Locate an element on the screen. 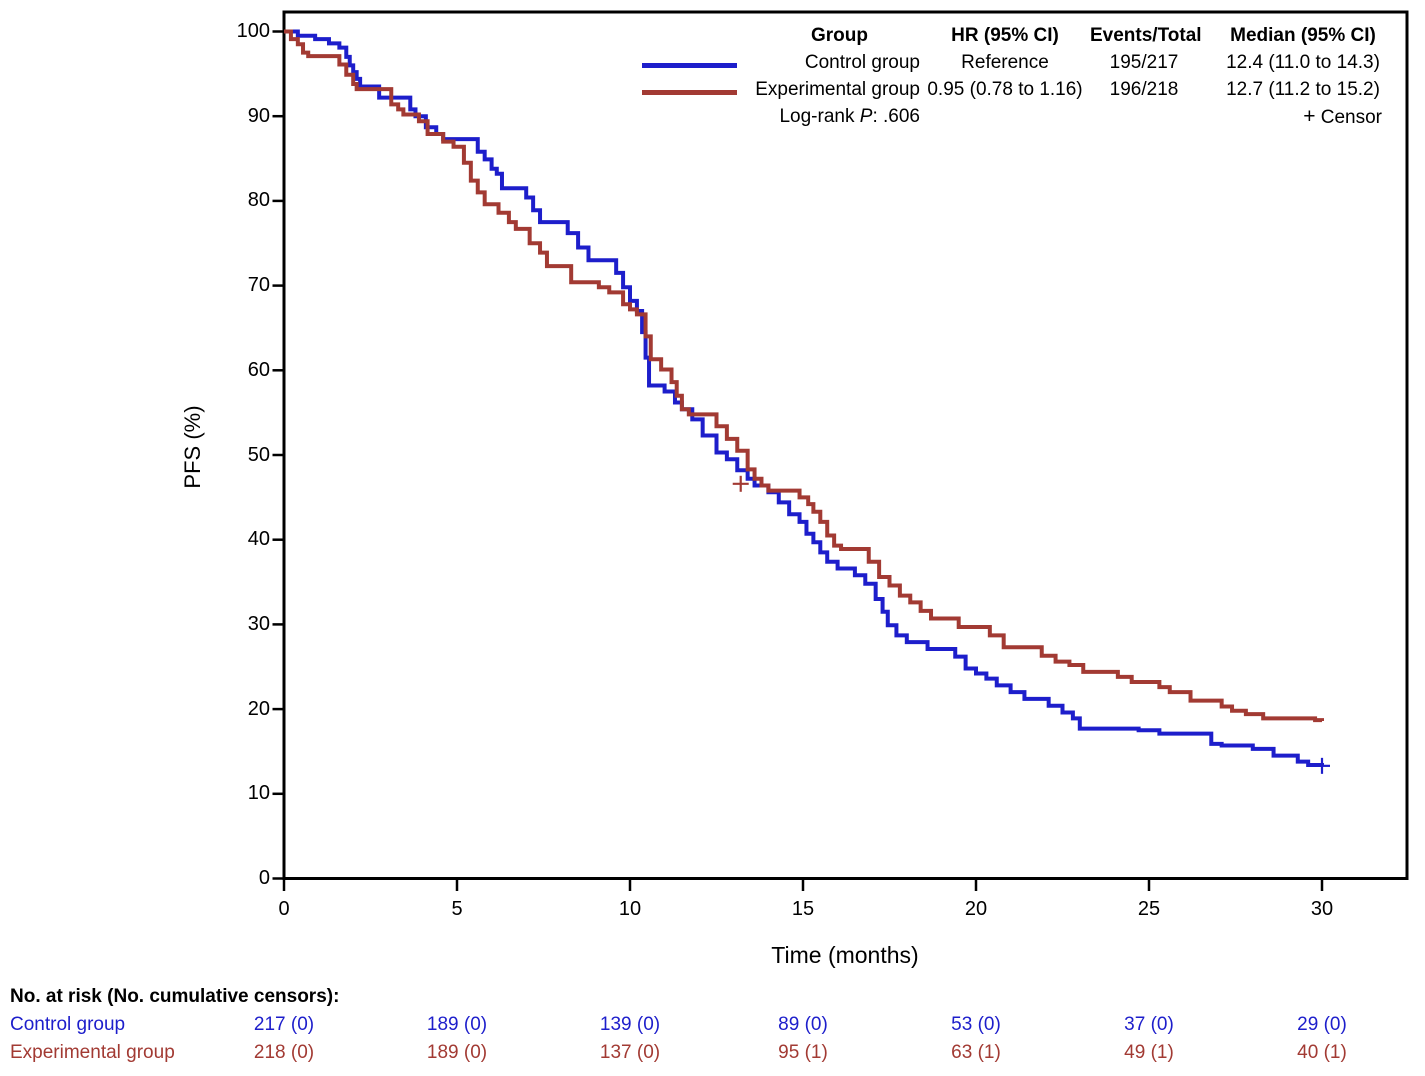 The width and height of the screenshot is (1425, 1076). risk-count: 49 (1) is located at coordinates (1149, 1052).